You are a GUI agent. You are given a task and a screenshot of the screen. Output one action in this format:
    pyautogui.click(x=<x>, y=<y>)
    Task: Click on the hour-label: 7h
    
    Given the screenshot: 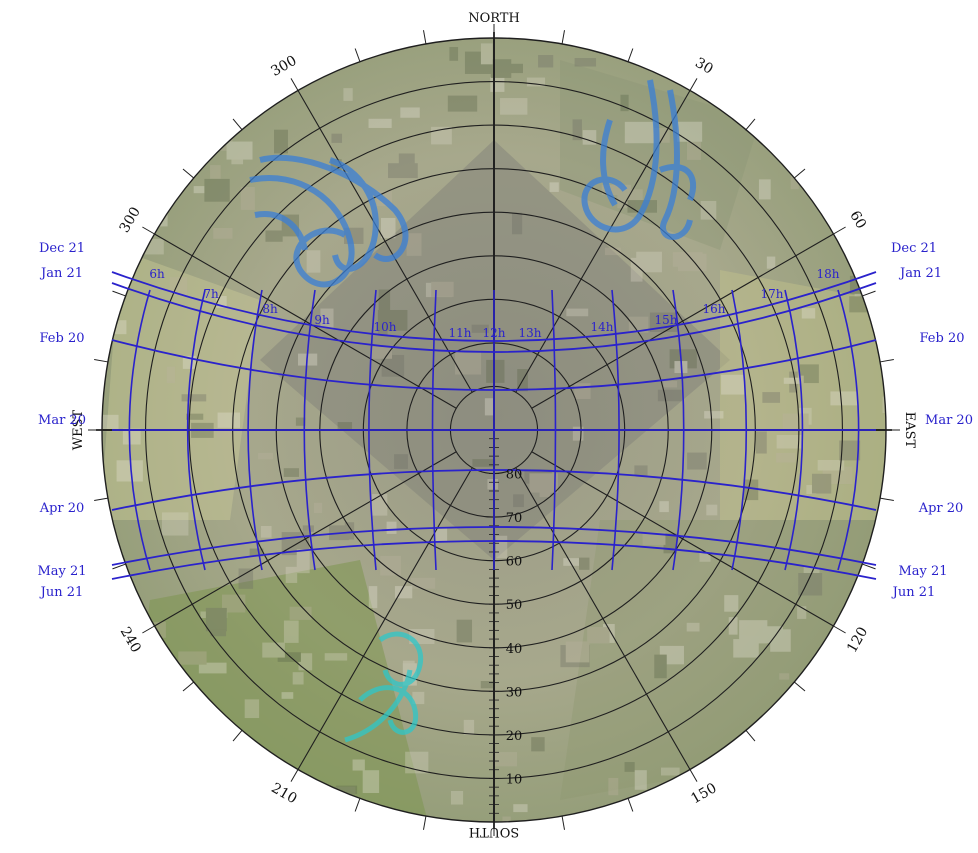 What is the action you would take?
    pyautogui.click(x=211, y=294)
    